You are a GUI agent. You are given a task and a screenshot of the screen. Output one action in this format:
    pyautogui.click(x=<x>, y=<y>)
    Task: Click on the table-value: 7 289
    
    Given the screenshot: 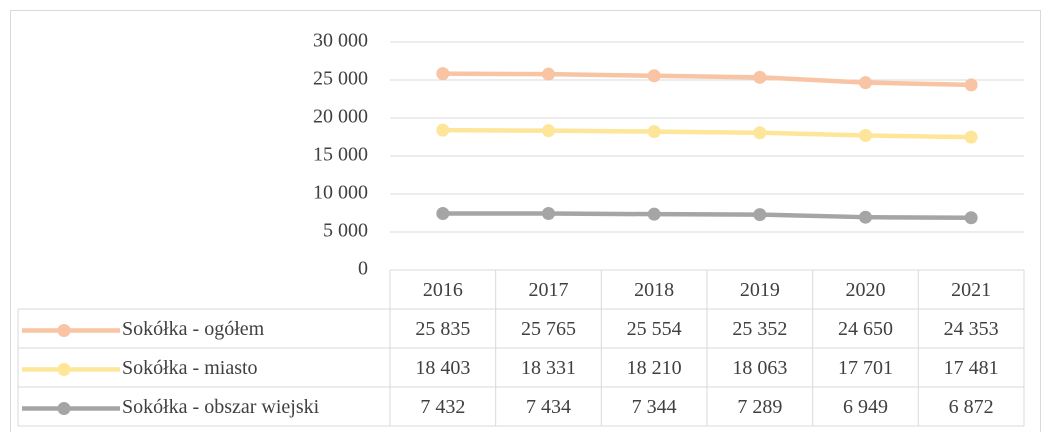 What is the action you would take?
    pyautogui.click(x=759, y=407)
    